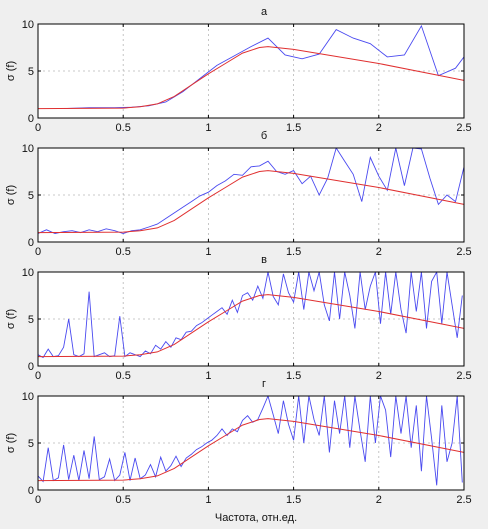 The height and width of the screenshot is (529, 488). Describe the element at coordinates (264, 384) in the screenshot. I see `subplot-title: г` at that location.